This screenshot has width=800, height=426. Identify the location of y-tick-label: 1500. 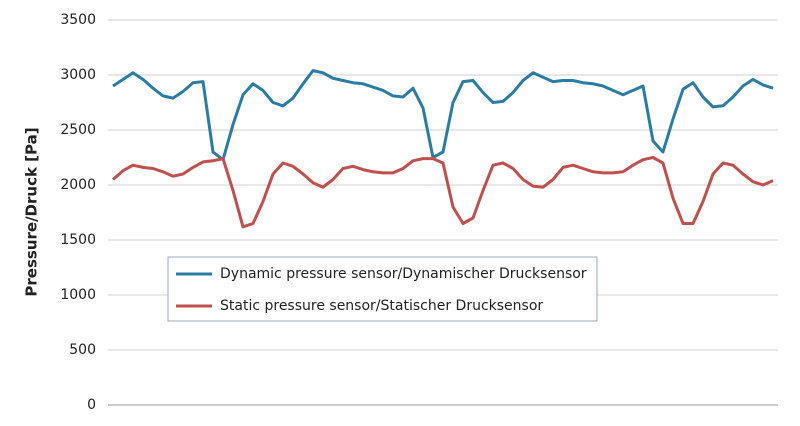
(78, 240).